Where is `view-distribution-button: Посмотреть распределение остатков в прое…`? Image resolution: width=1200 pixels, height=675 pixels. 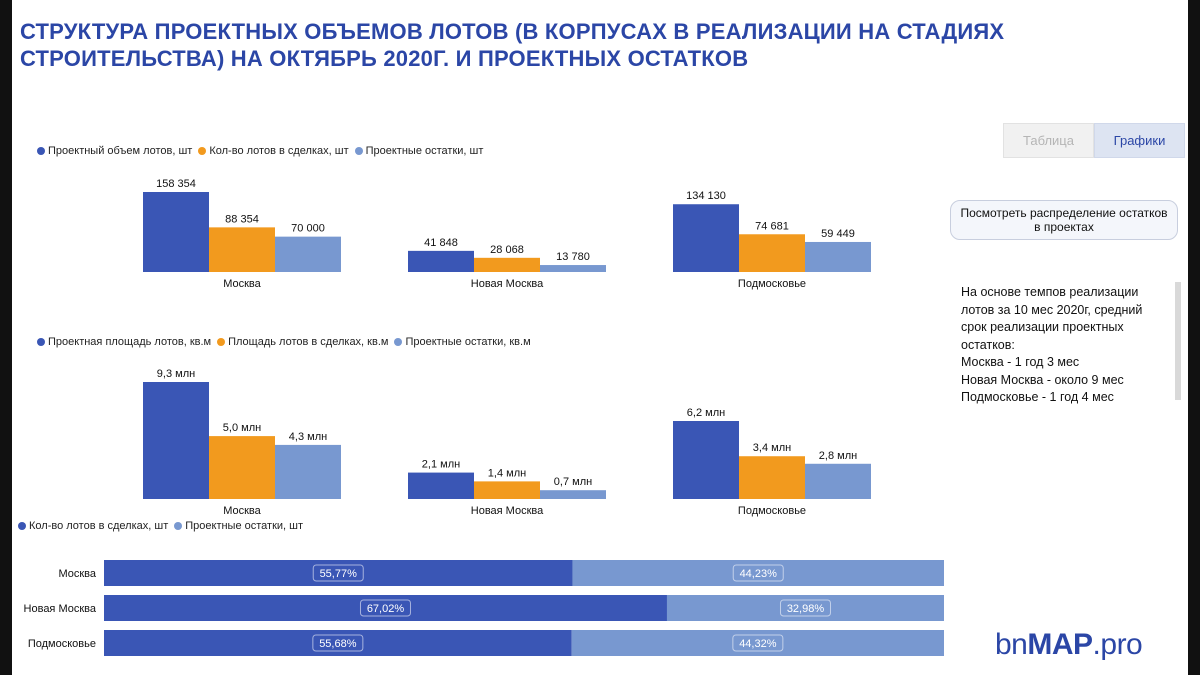 view-distribution-button: Посмотреть распределение остатков в прое… is located at coordinates (1064, 220).